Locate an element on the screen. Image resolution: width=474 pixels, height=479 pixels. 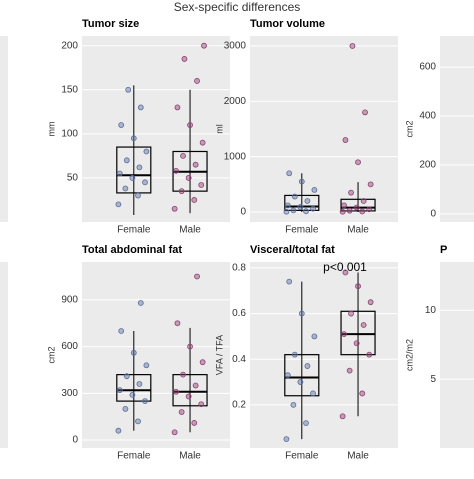
y-tick-label: 50 is located at coordinates (73, 178).